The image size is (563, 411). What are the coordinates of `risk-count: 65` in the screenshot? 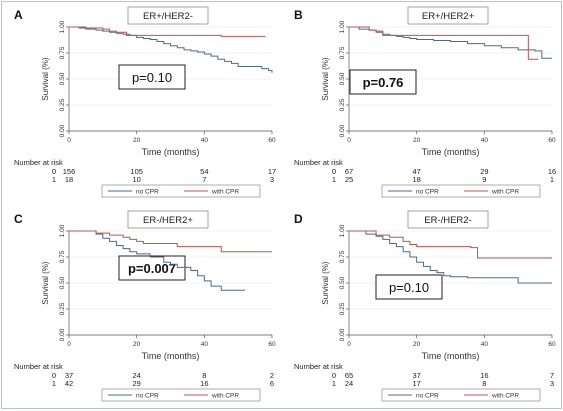 It's located at (349, 375).